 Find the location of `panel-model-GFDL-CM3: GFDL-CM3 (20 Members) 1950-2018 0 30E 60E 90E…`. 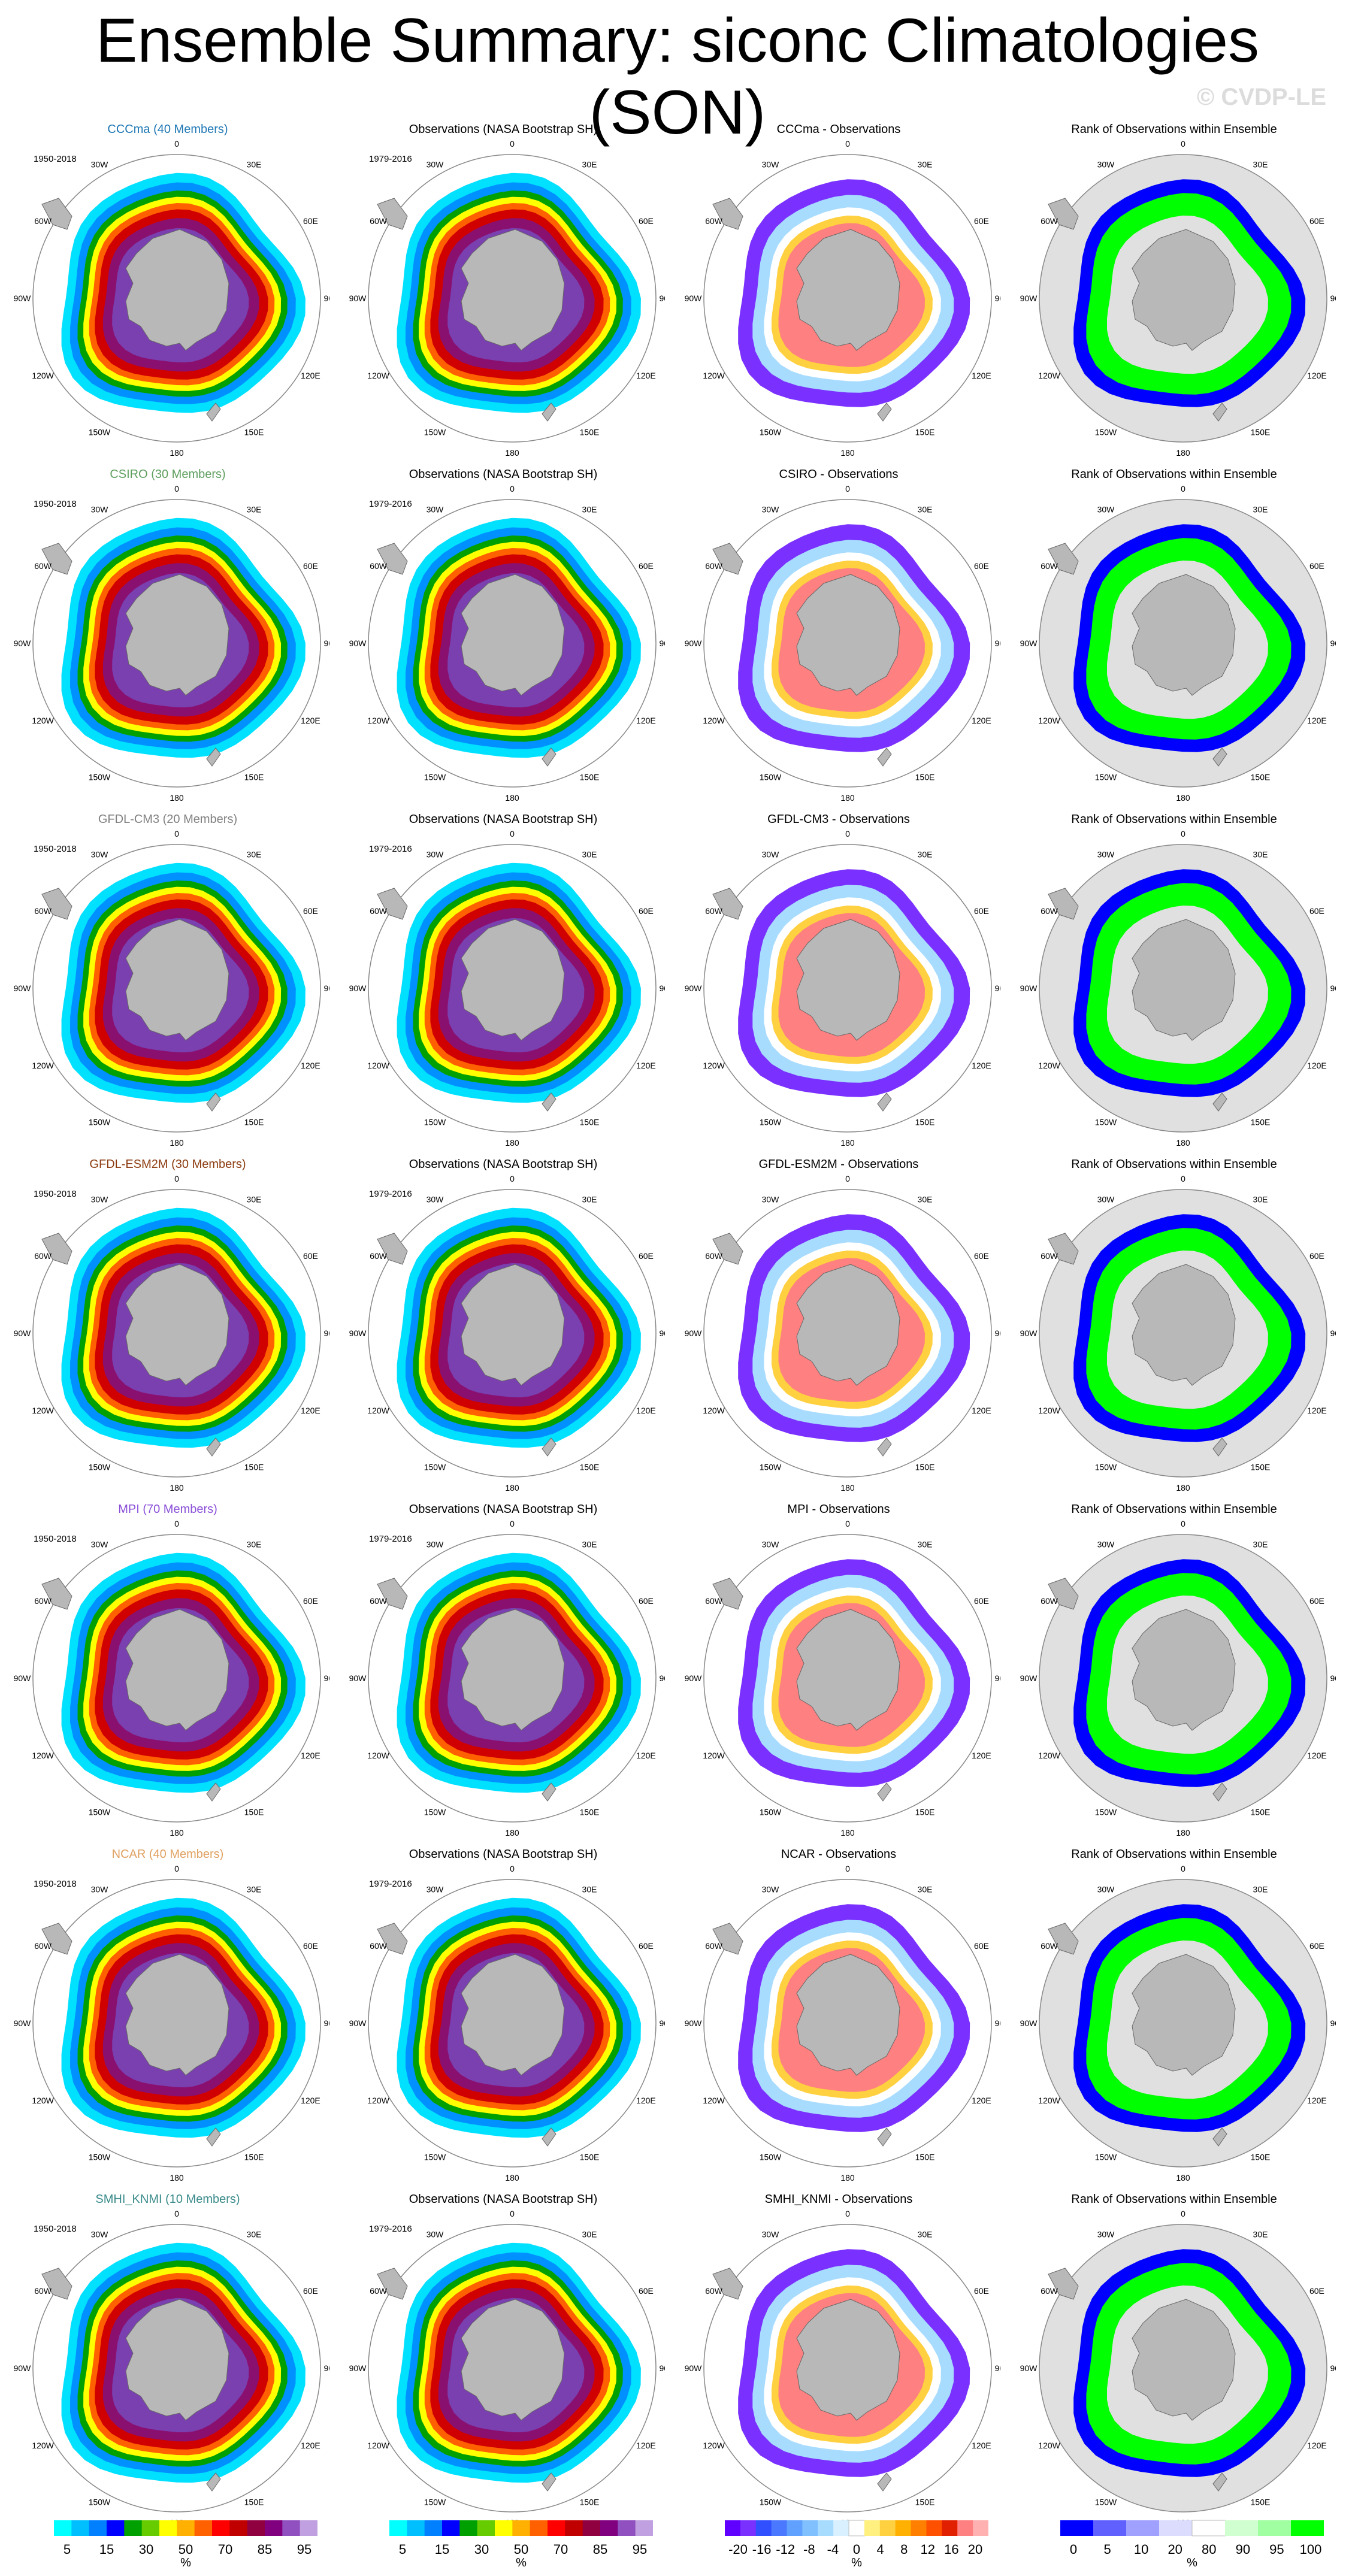

panel-model-GFDL-CM3: GFDL-CM3 (20 Members) 1950-2018 0 30E 60E 90E… is located at coordinates (168, 980).